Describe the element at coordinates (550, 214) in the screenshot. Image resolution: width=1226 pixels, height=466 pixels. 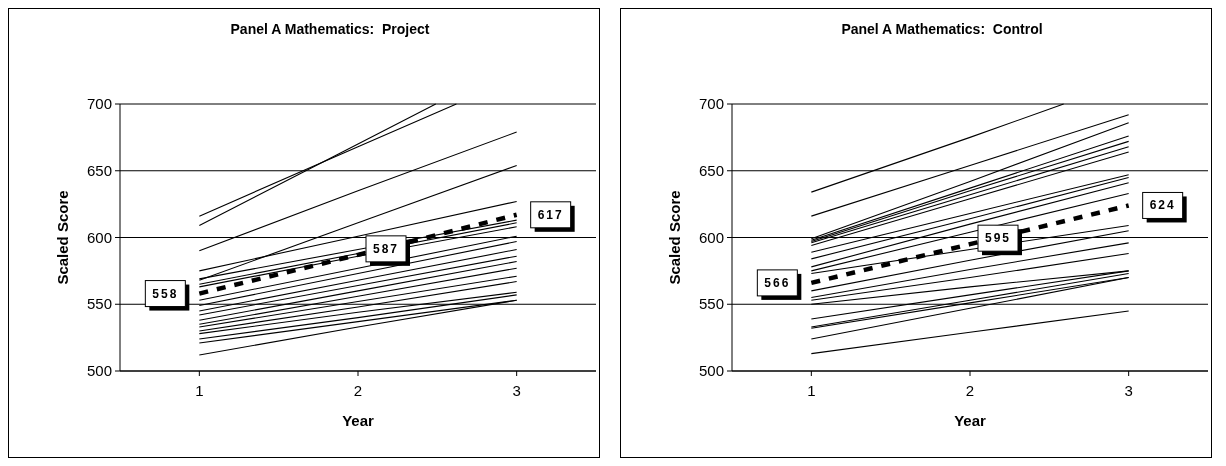
I see `data-label: 617` at that location.